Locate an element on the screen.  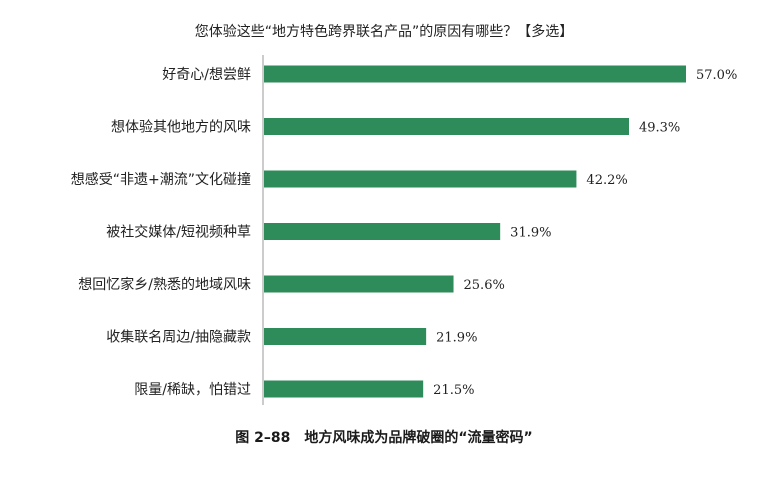
category-label: 好奇心/想尝鲜 is located at coordinates (206, 74).